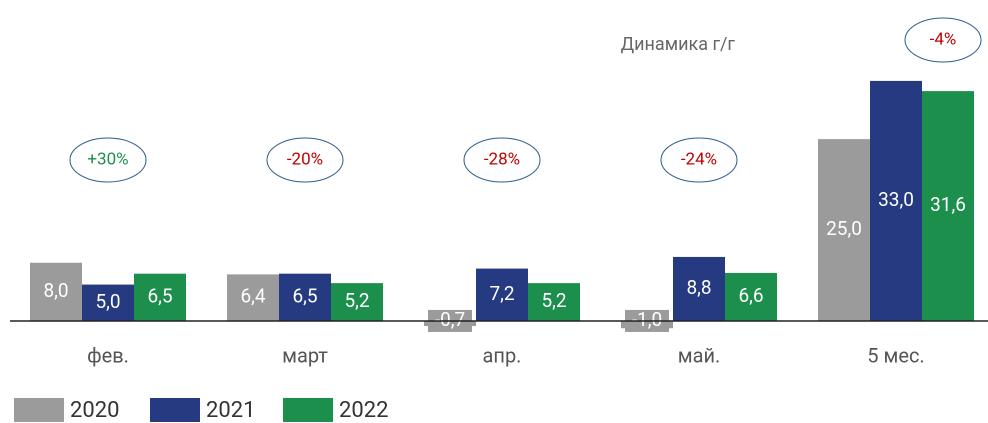 This screenshot has height=423, width=988. Describe the element at coordinates (502, 355) in the screenshot. I see `x-tick-label: апр.` at that location.